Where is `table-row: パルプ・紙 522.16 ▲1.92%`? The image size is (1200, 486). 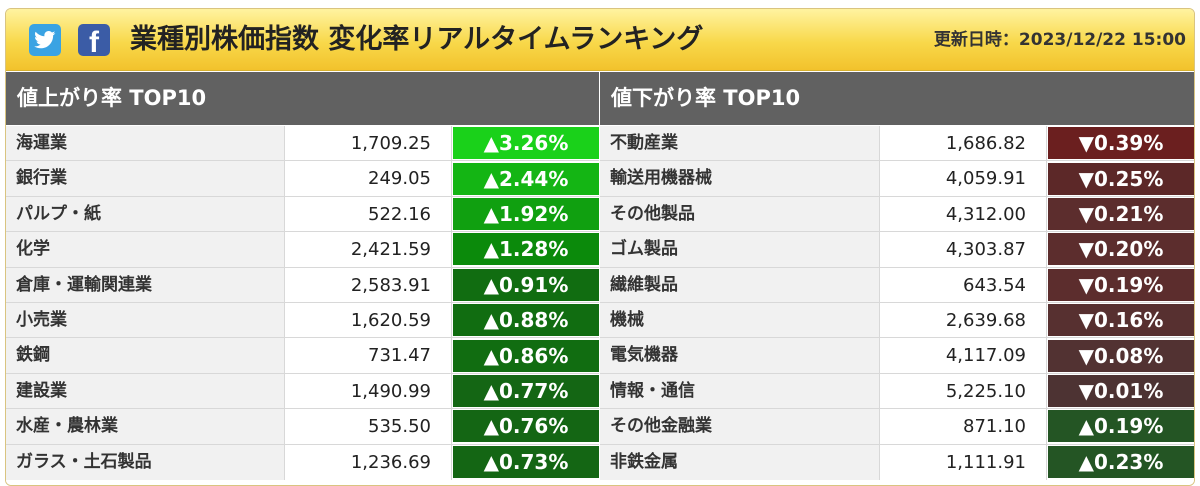
table-row: パルプ・紙 522.16 ▲1.92% is located at coordinates (302, 214).